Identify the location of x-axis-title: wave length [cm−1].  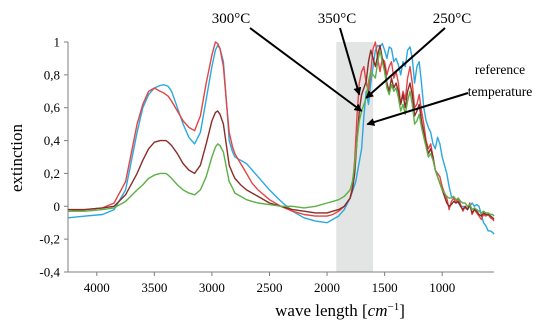
(340, 310).